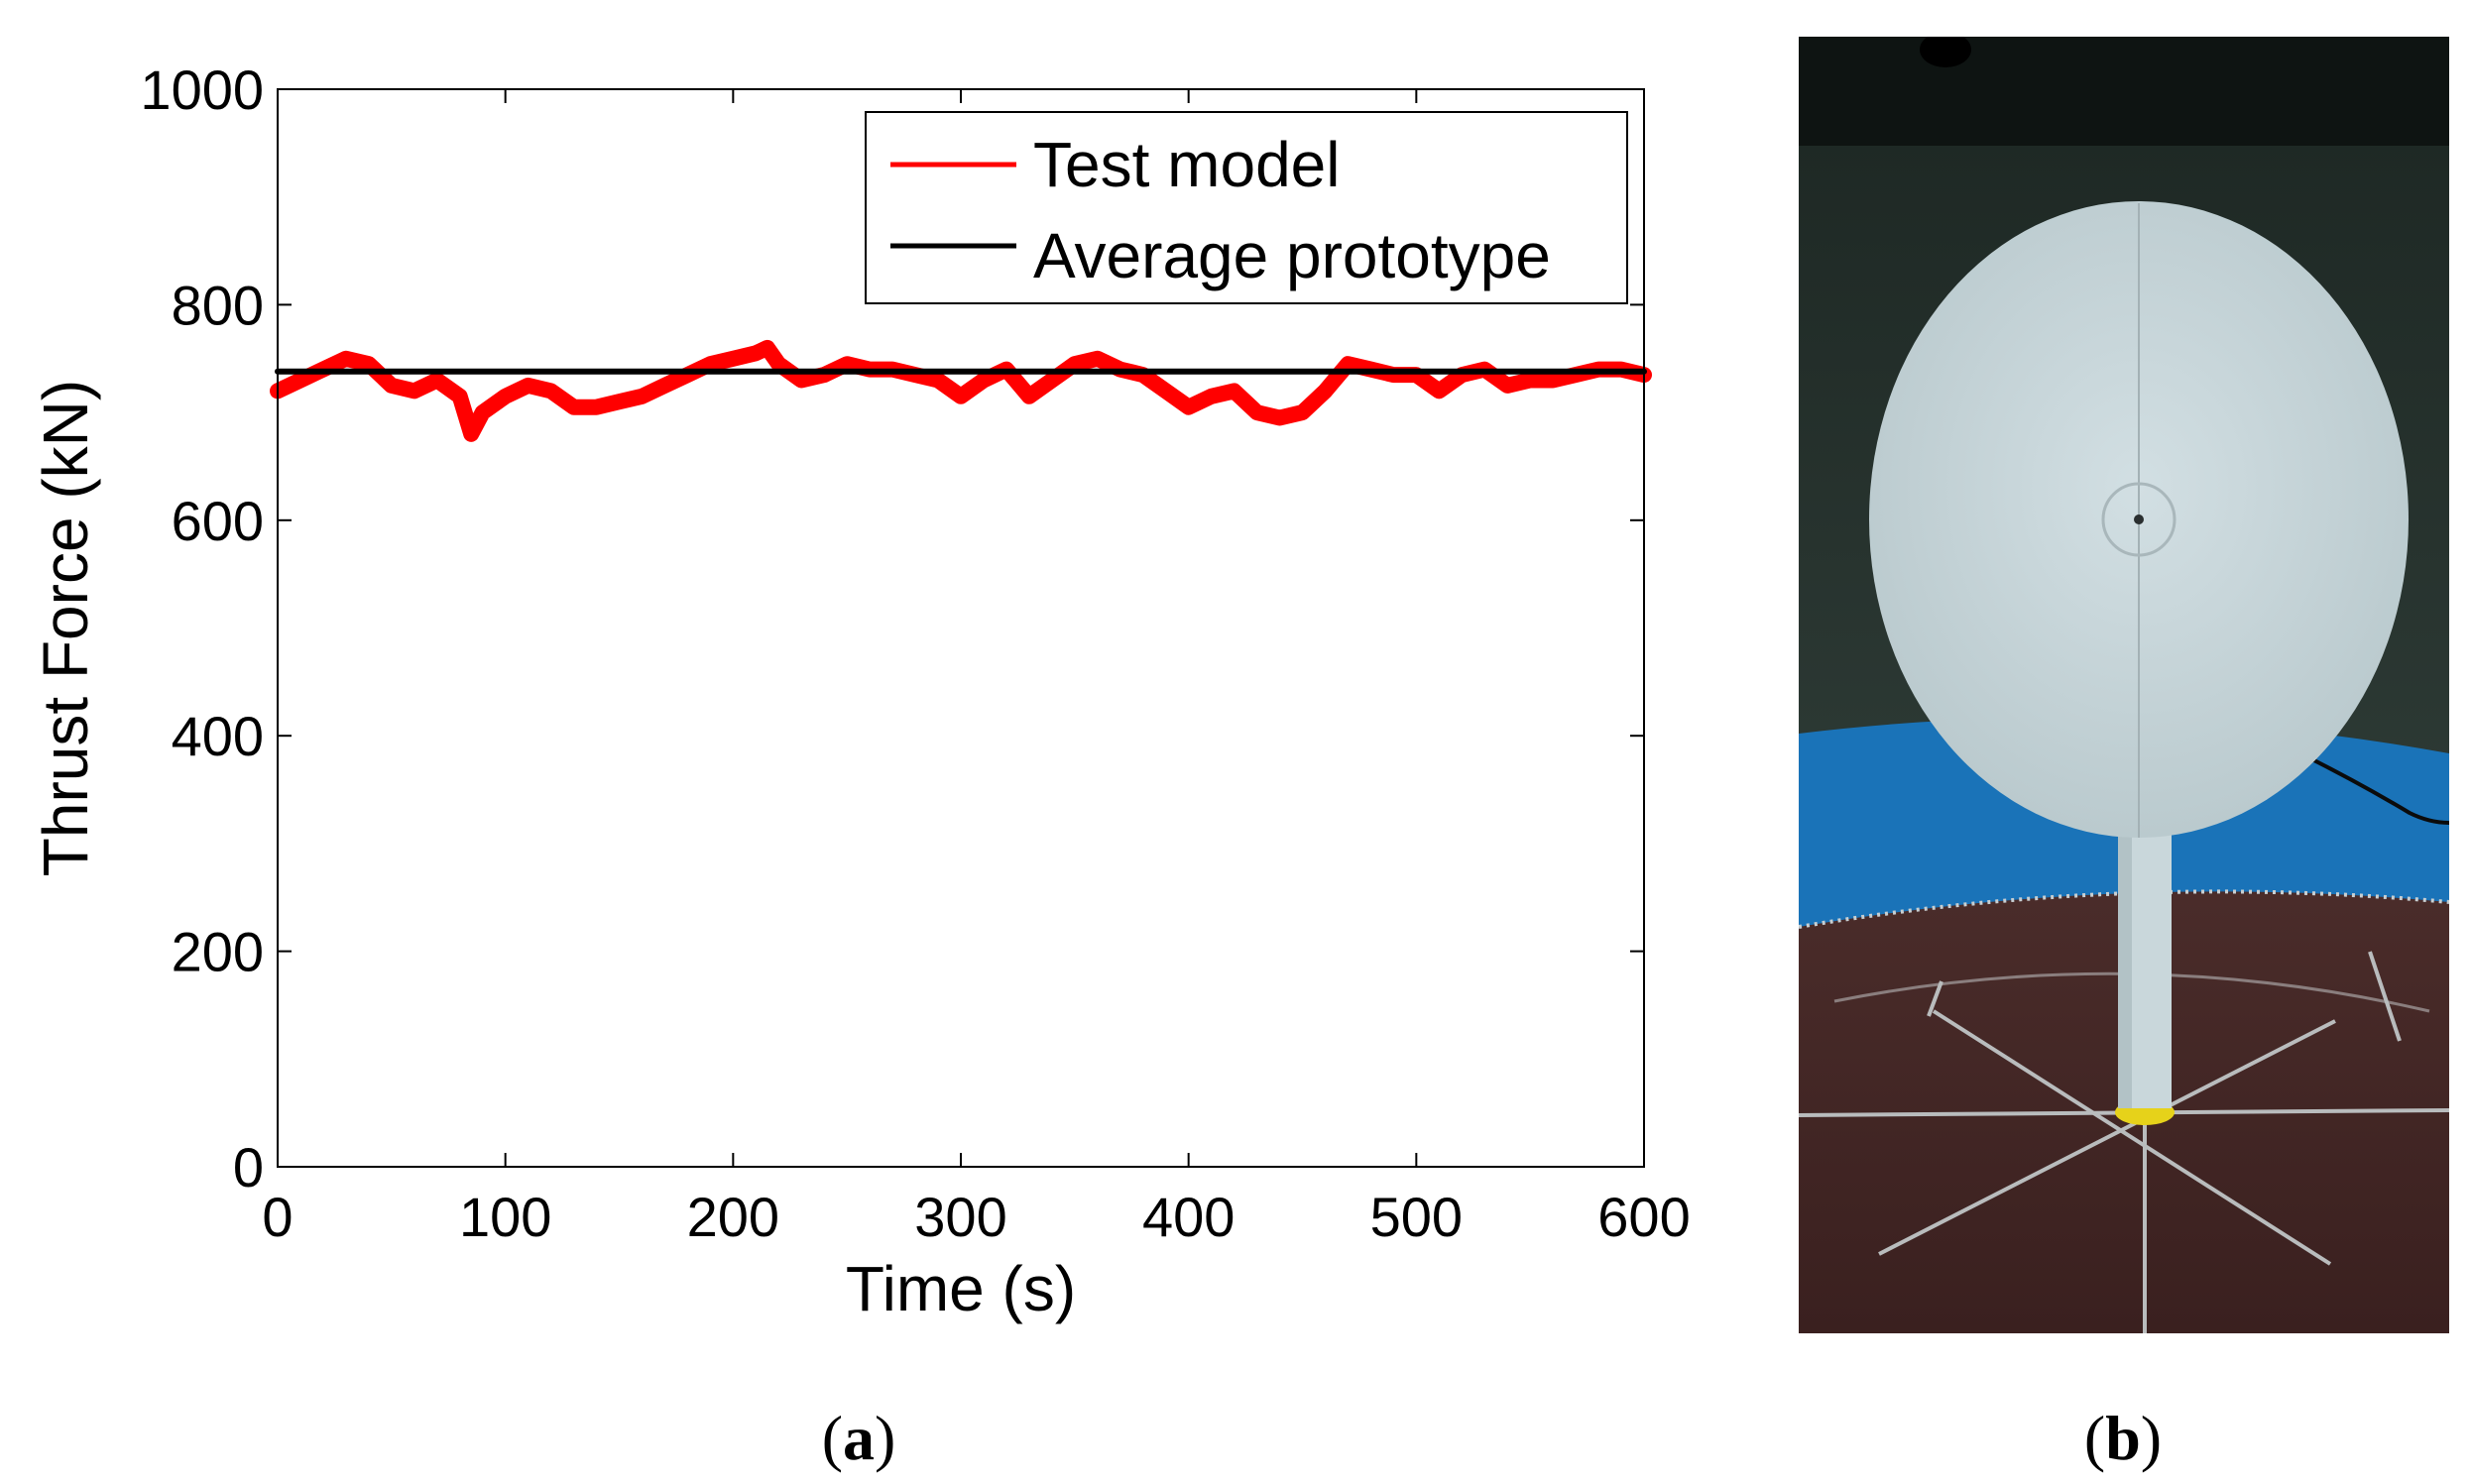 The image size is (2471, 1484). Describe the element at coordinates (2125, 950) in the screenshot. I see `support-tower-shade` at that location.